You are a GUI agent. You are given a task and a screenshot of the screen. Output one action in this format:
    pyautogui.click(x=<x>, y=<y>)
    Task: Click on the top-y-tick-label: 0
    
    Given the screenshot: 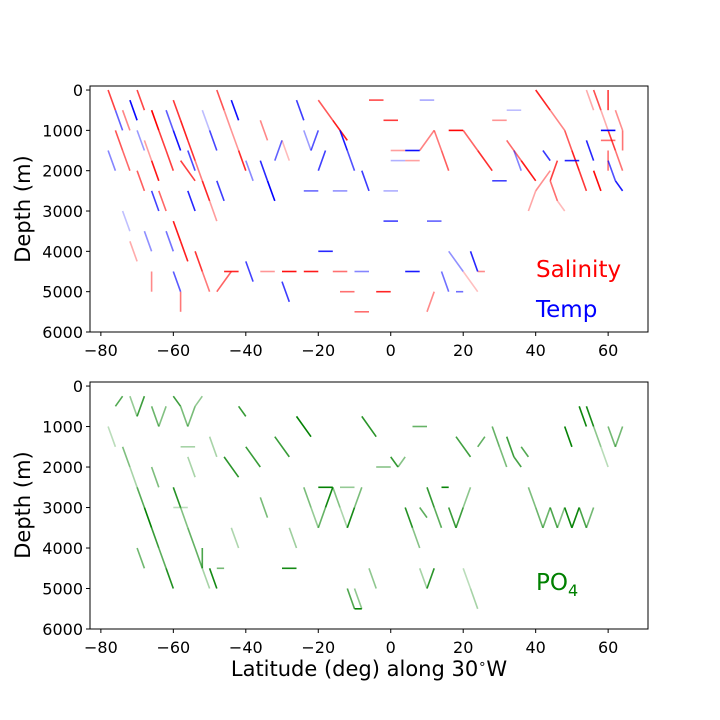 What is the action you would take?
    pyautogui.click(x=78, y=90)
    